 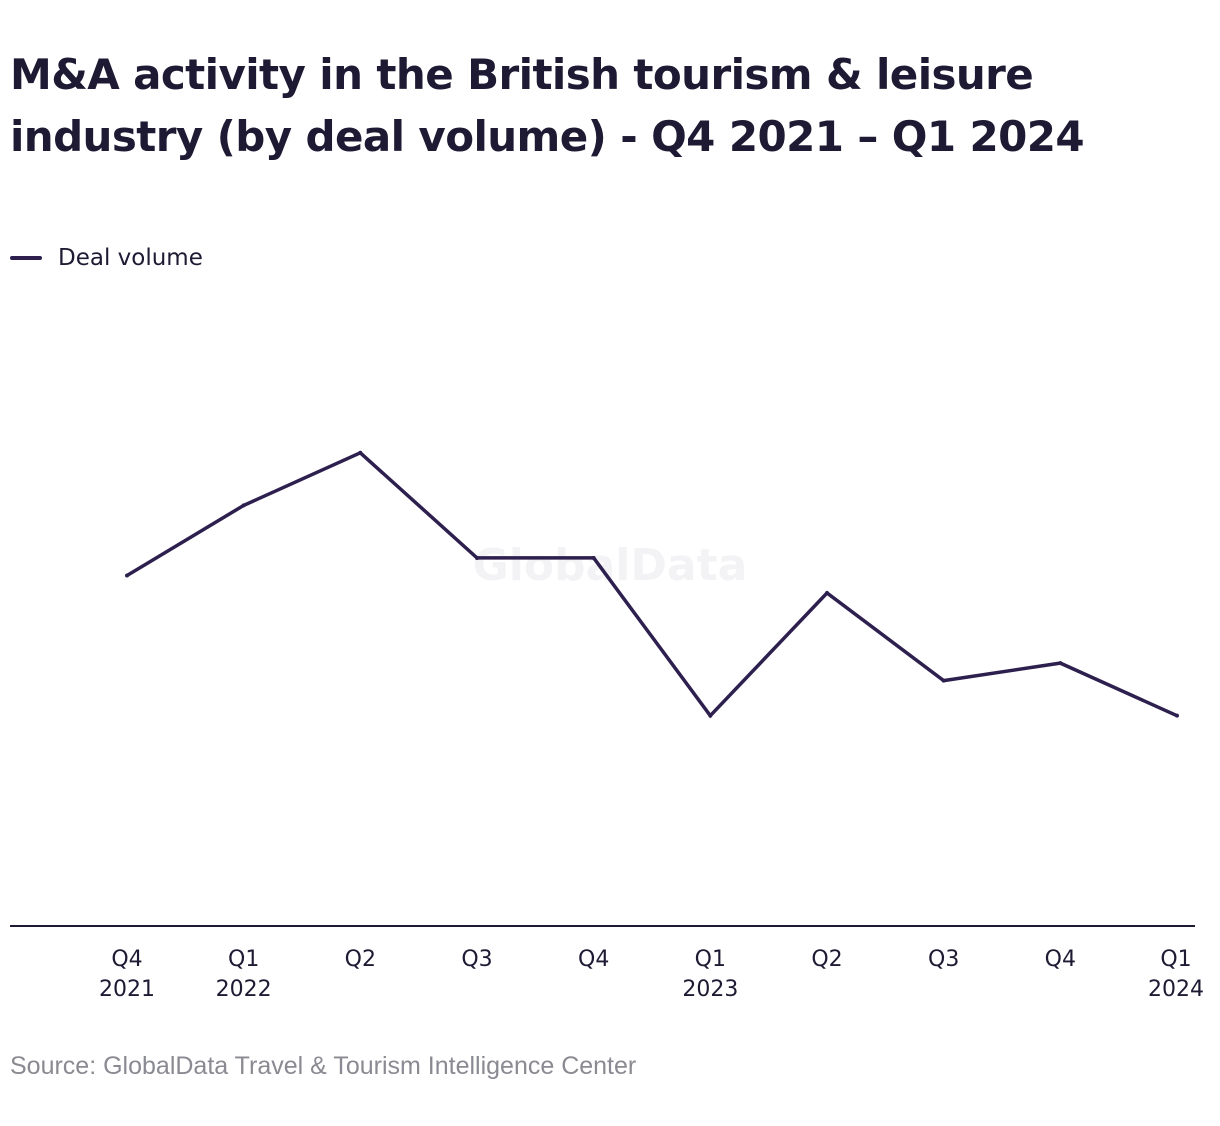 I want to click on watermark: GlobalData, so click(x=610, y=565).